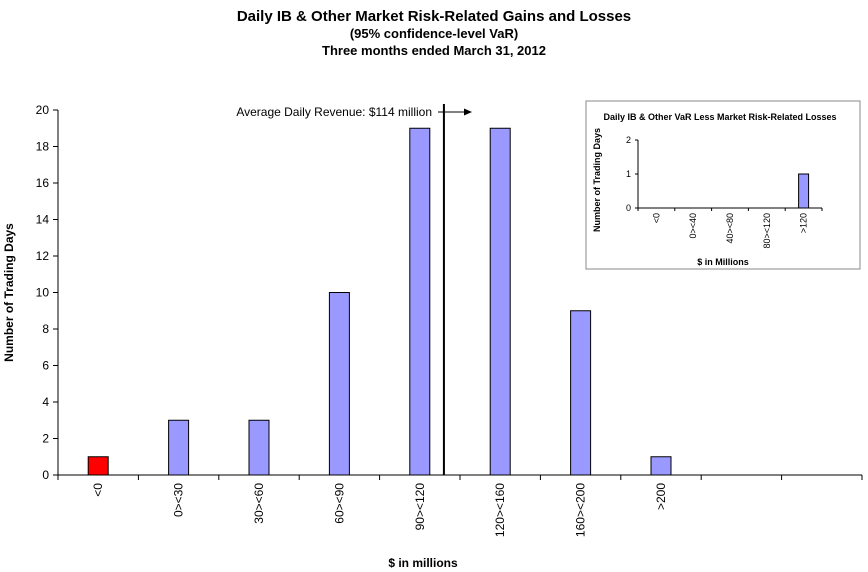  What do you see at coordinates (43, 220) in the screenshot?
I see `y-tick-label: 14` at bounding box center [43, 220].